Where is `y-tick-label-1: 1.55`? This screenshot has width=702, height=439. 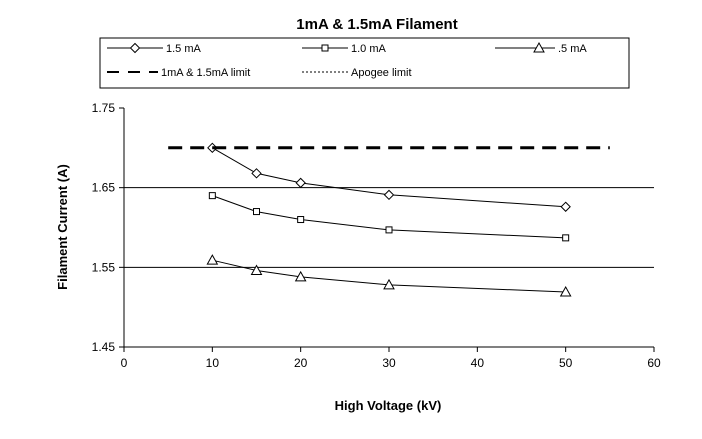 y-tick-label-1: 1.55 is located at coordinates (104, 267).